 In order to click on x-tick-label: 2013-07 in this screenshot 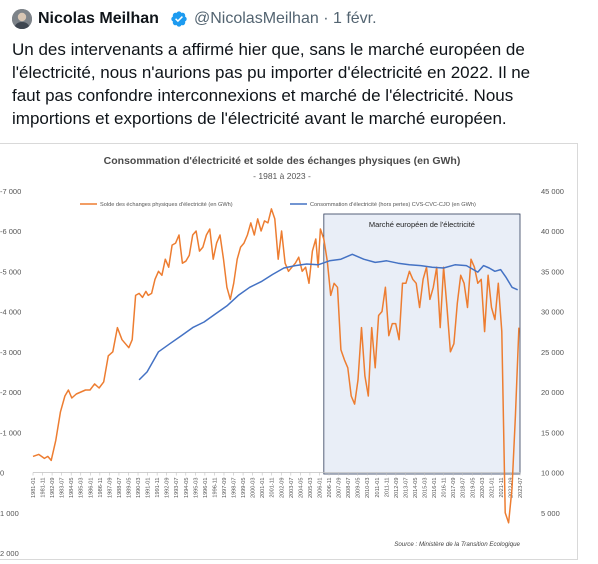, I will do `click(406, 488)`.